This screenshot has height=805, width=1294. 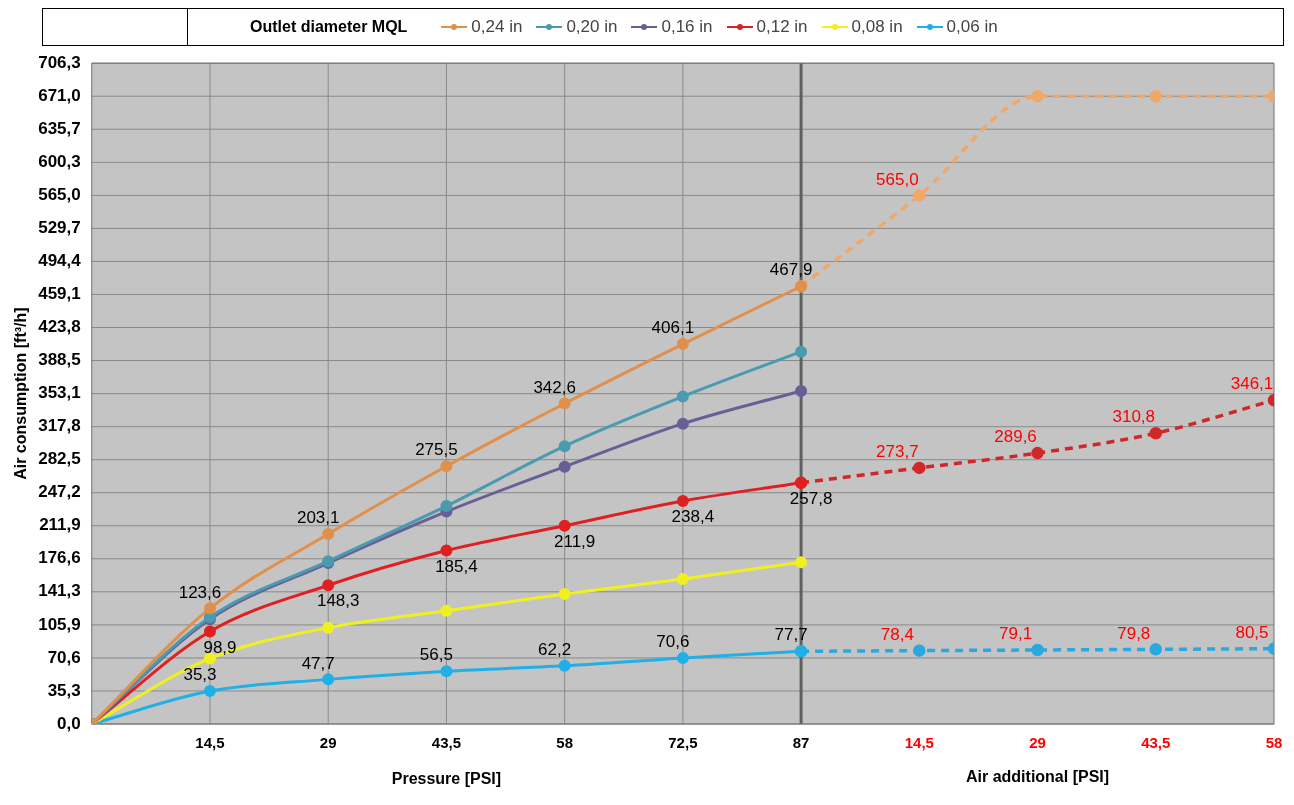 I want to click on x-tick-label: 43,5, so click(x=446, y=743).